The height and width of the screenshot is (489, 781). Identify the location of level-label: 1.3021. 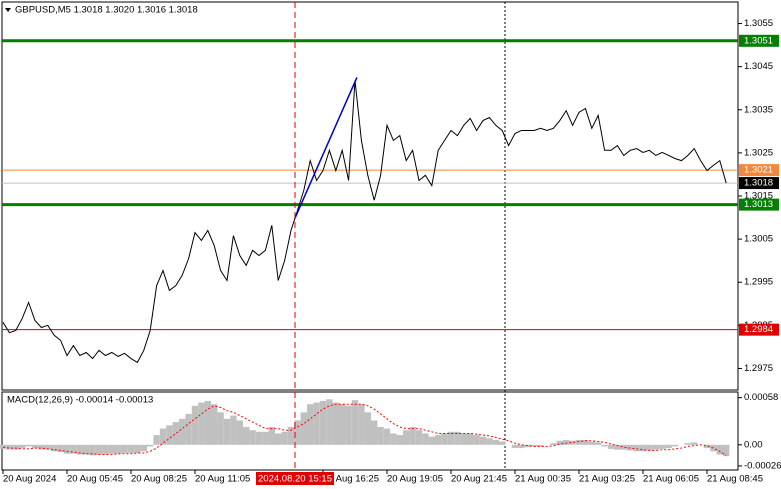
(758, 170).